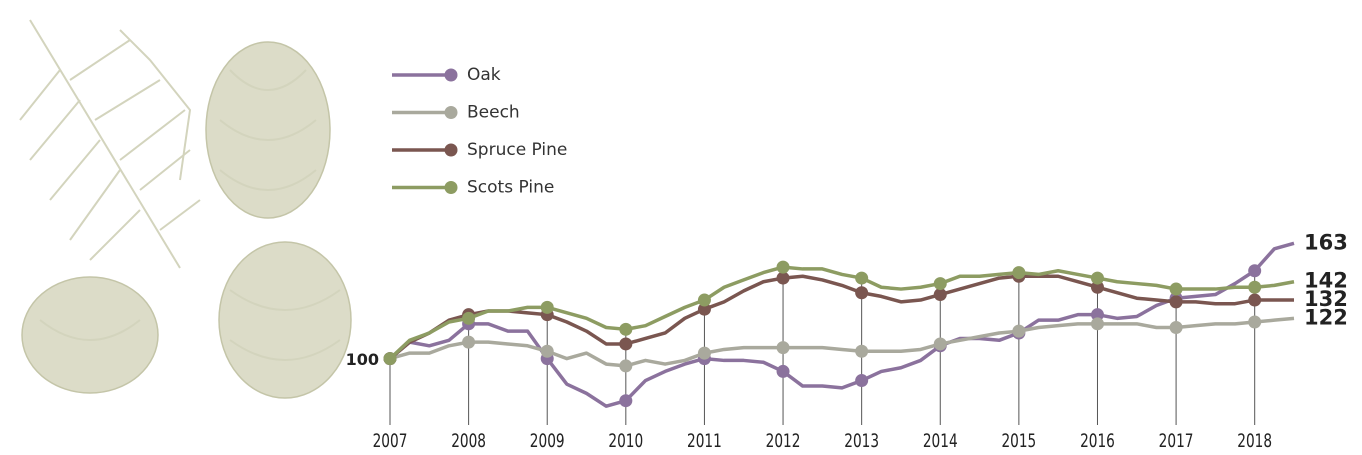 This screenshot has height=455, width=1362. I want to click on x-tick-label: 2008, so click(468, 441).